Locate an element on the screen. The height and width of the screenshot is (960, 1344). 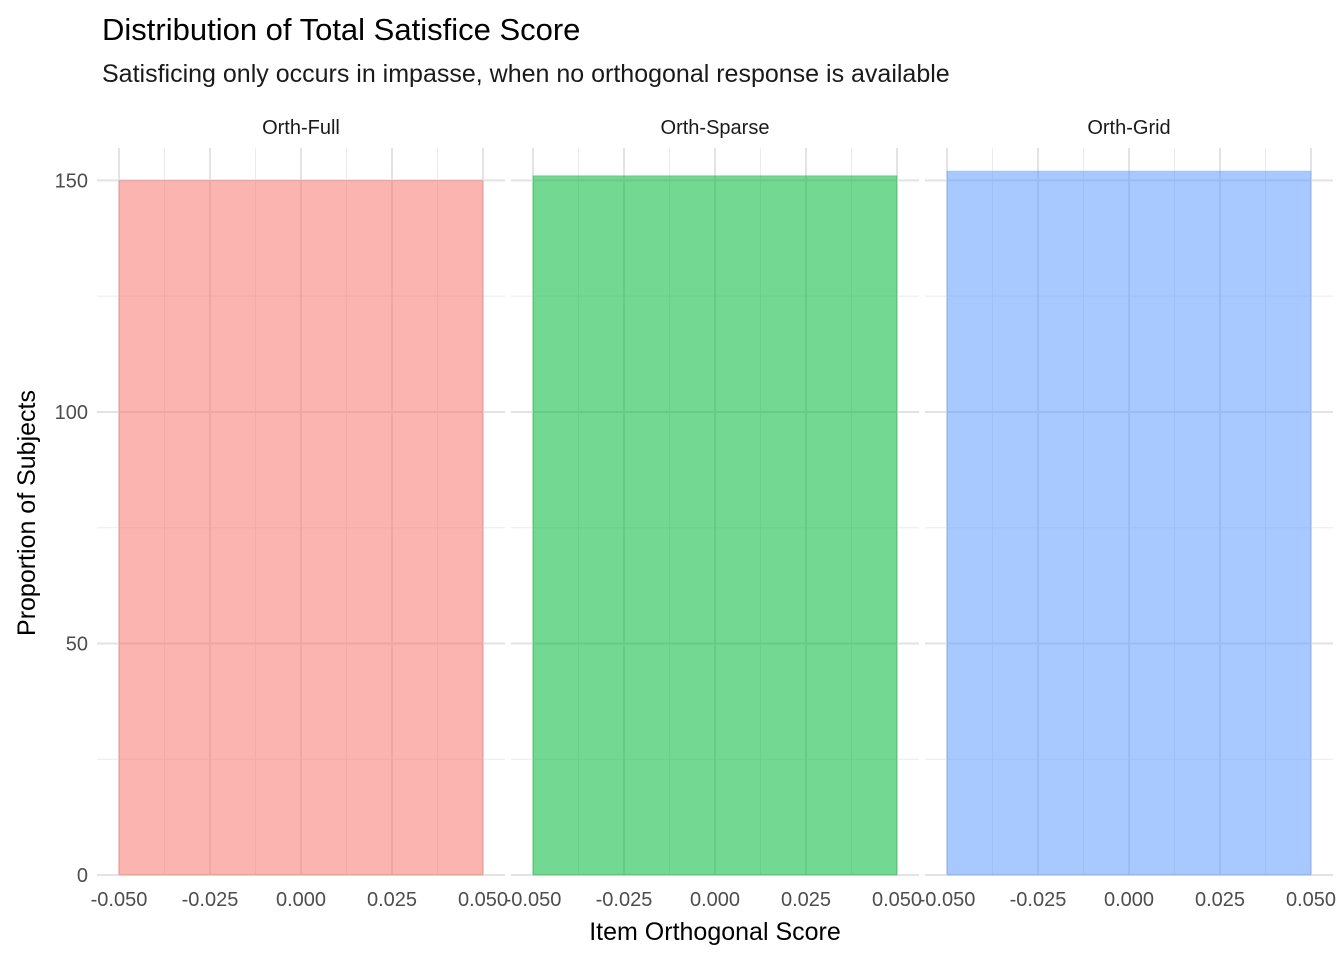
y-tick-label: 0 is located at coordinates (82, 876).